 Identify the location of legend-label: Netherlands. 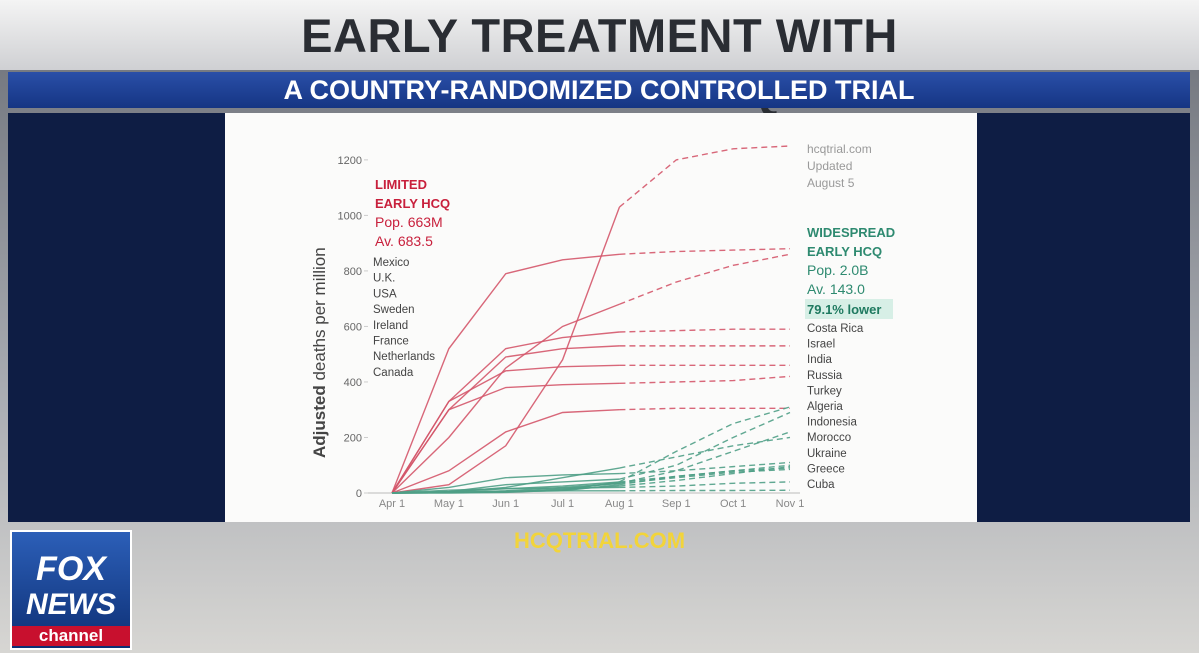
(404, 357).